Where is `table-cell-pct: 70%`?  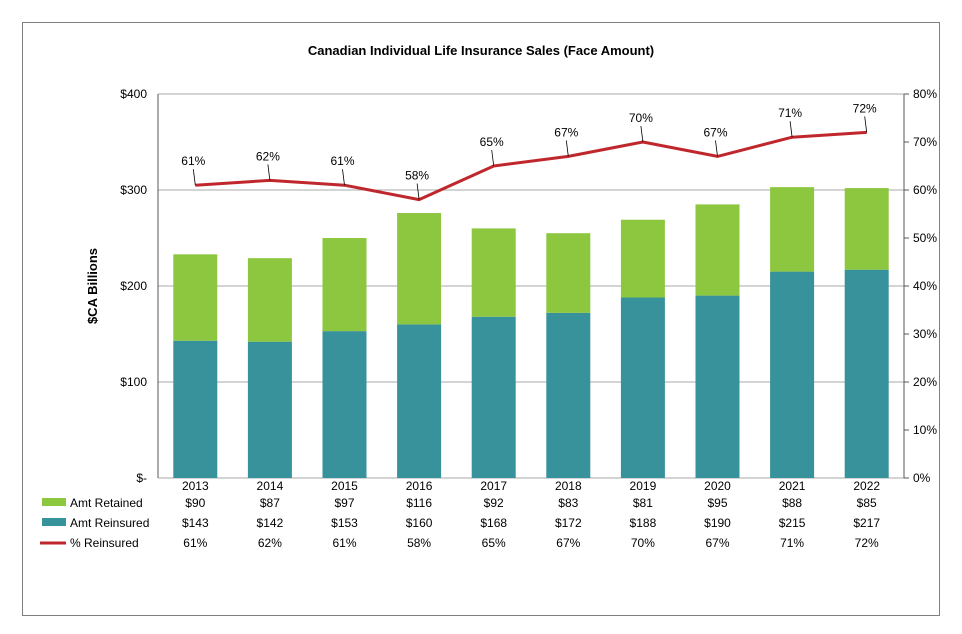 table-cell-pct: 70% is located at coordinates (643, 543).